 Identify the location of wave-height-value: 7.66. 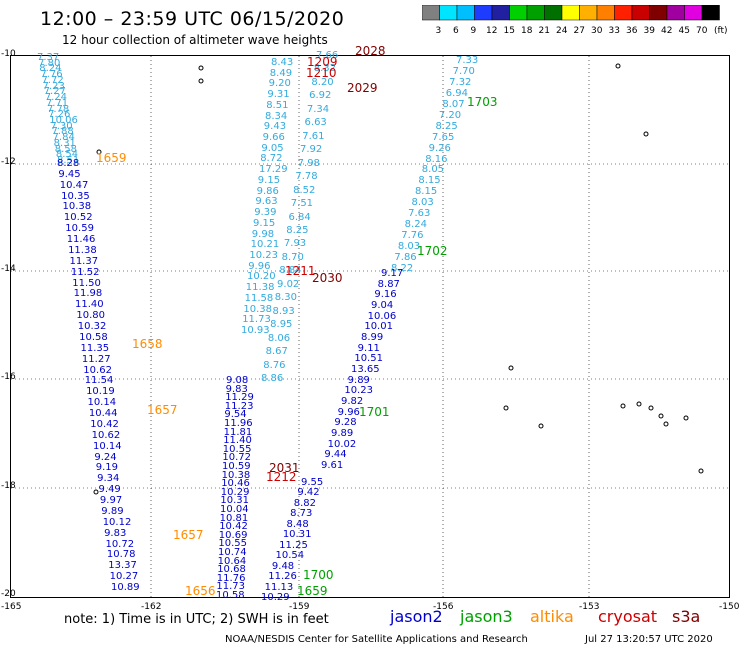
(327, 55).